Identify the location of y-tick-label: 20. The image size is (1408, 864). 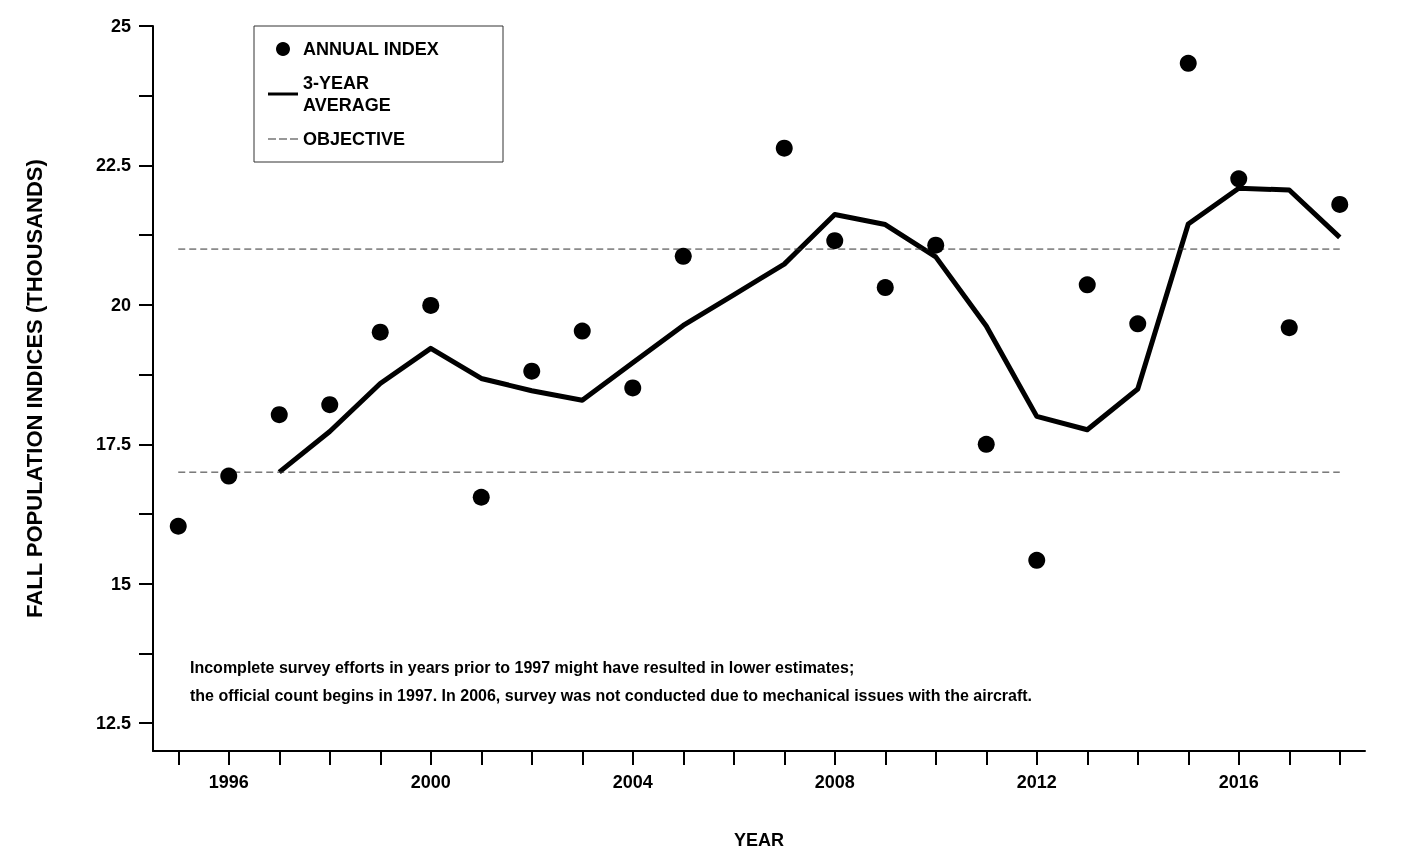
(120, 304).